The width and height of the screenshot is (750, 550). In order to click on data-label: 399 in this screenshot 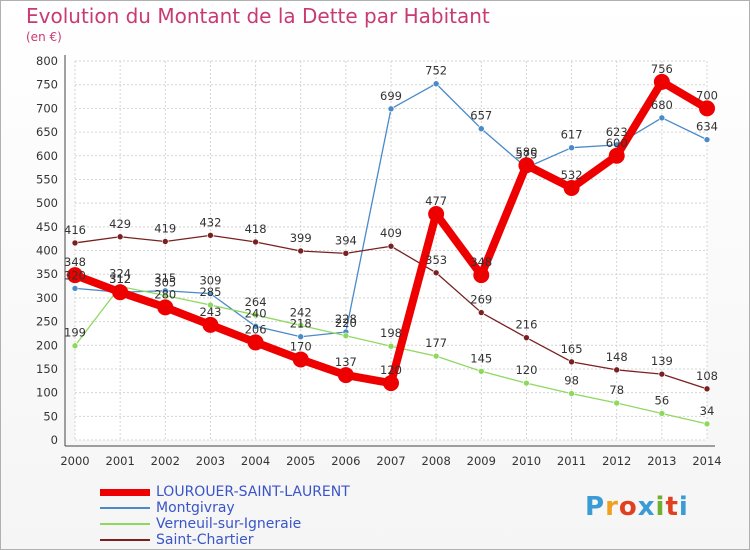, I will do `click(301, 238)`.